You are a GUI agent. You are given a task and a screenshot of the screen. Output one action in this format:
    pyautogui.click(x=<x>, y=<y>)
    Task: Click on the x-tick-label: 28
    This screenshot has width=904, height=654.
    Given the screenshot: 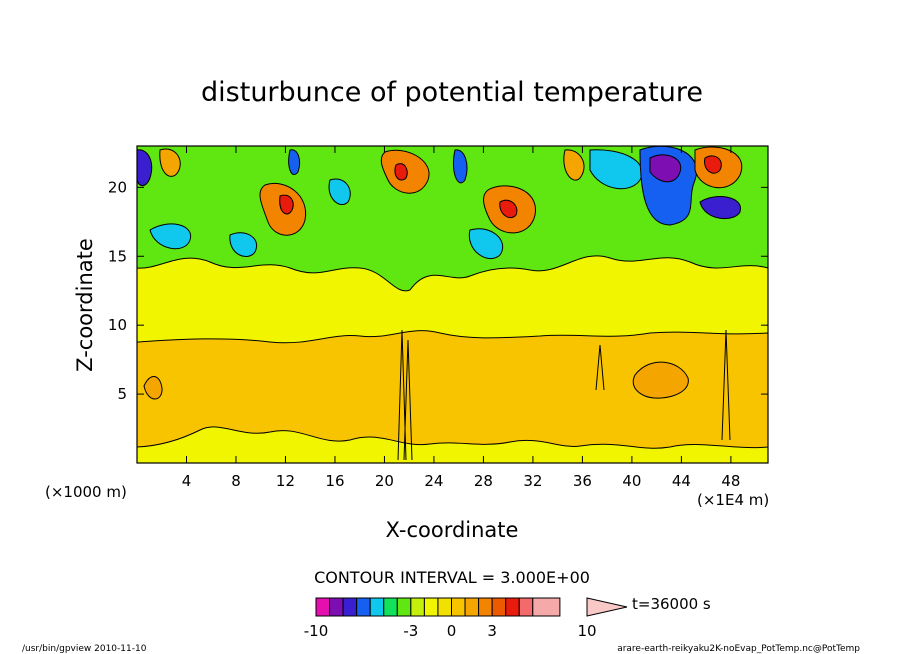 What is the action you would take?
    pyautogui.click(x=483, y=481)
    